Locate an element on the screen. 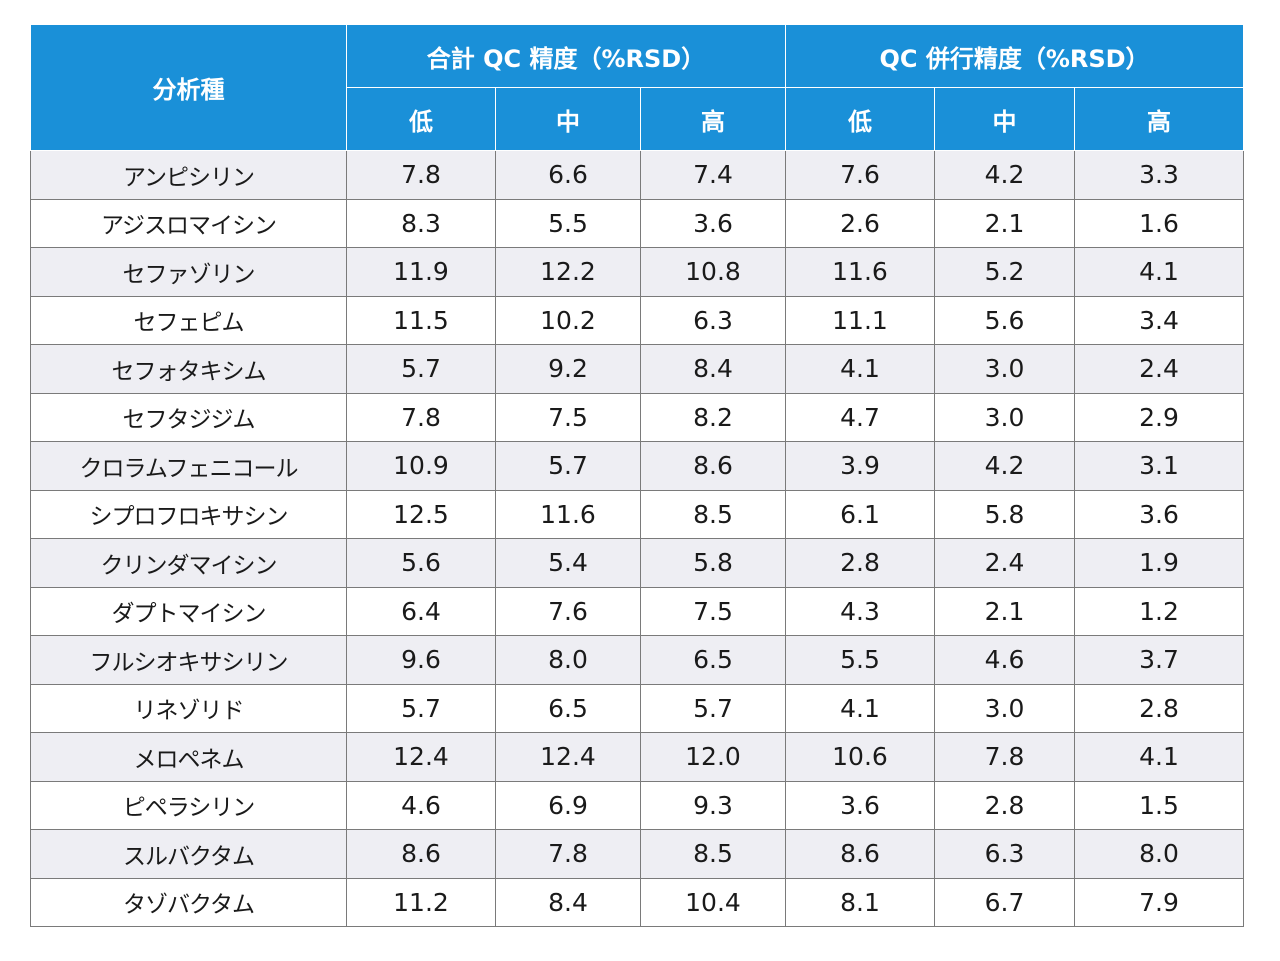 The image size is (1280, 961). rsd-cell-parallel-low: 4.3 is located at coordinates (860, 611).